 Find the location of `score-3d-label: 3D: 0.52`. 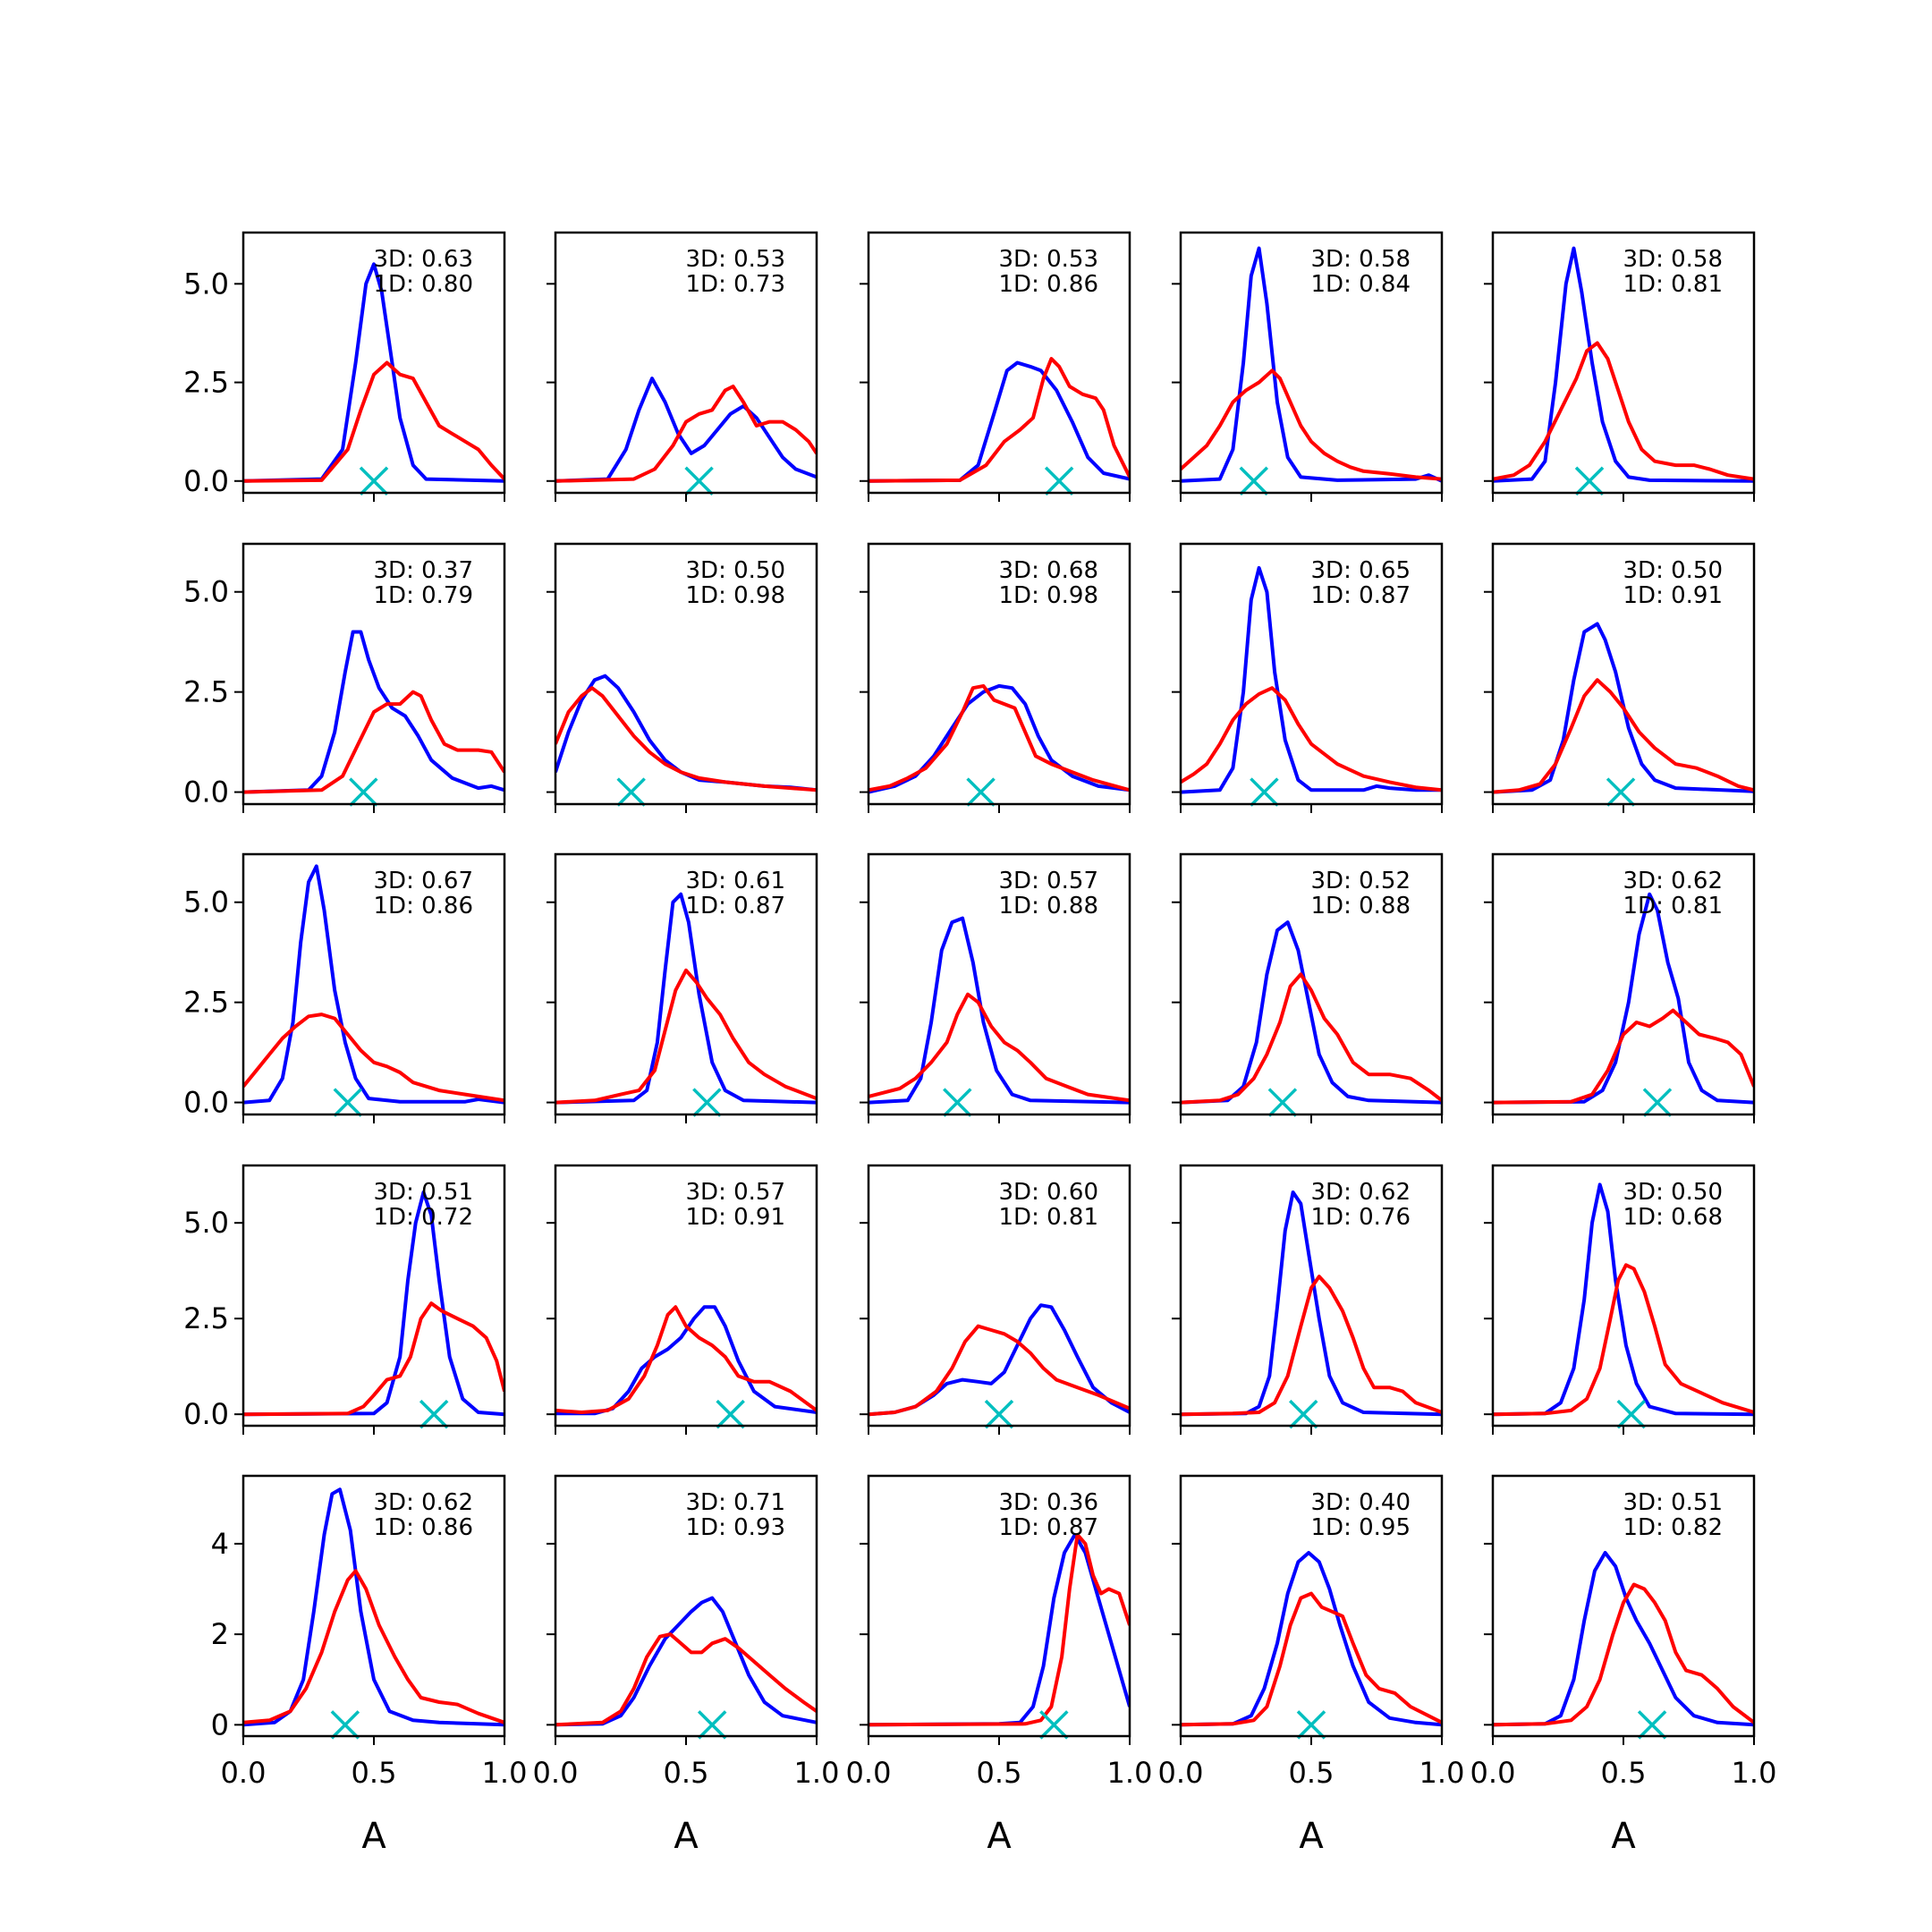

score-3d-label: 3D: 0.52 is located at coordinates (1361, 881).